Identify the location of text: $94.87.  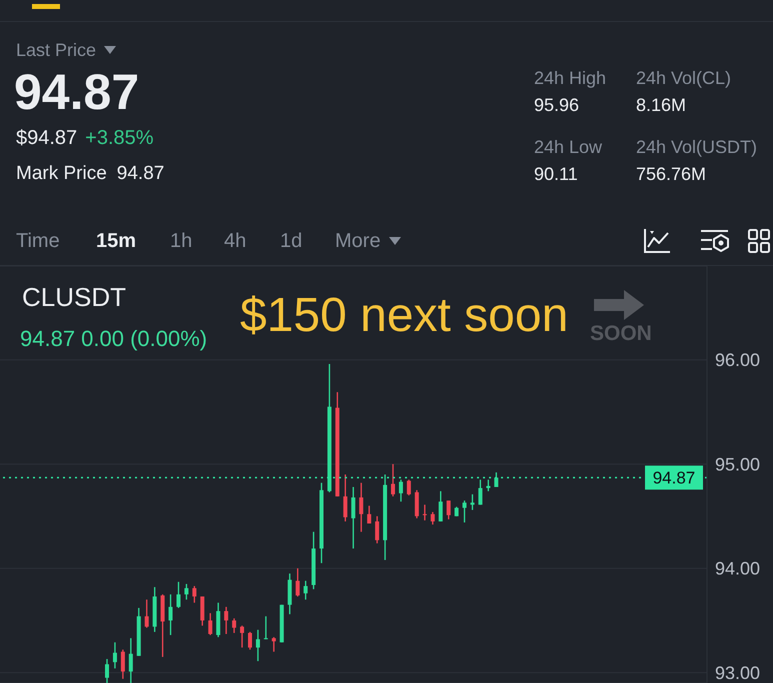
(47, 138).